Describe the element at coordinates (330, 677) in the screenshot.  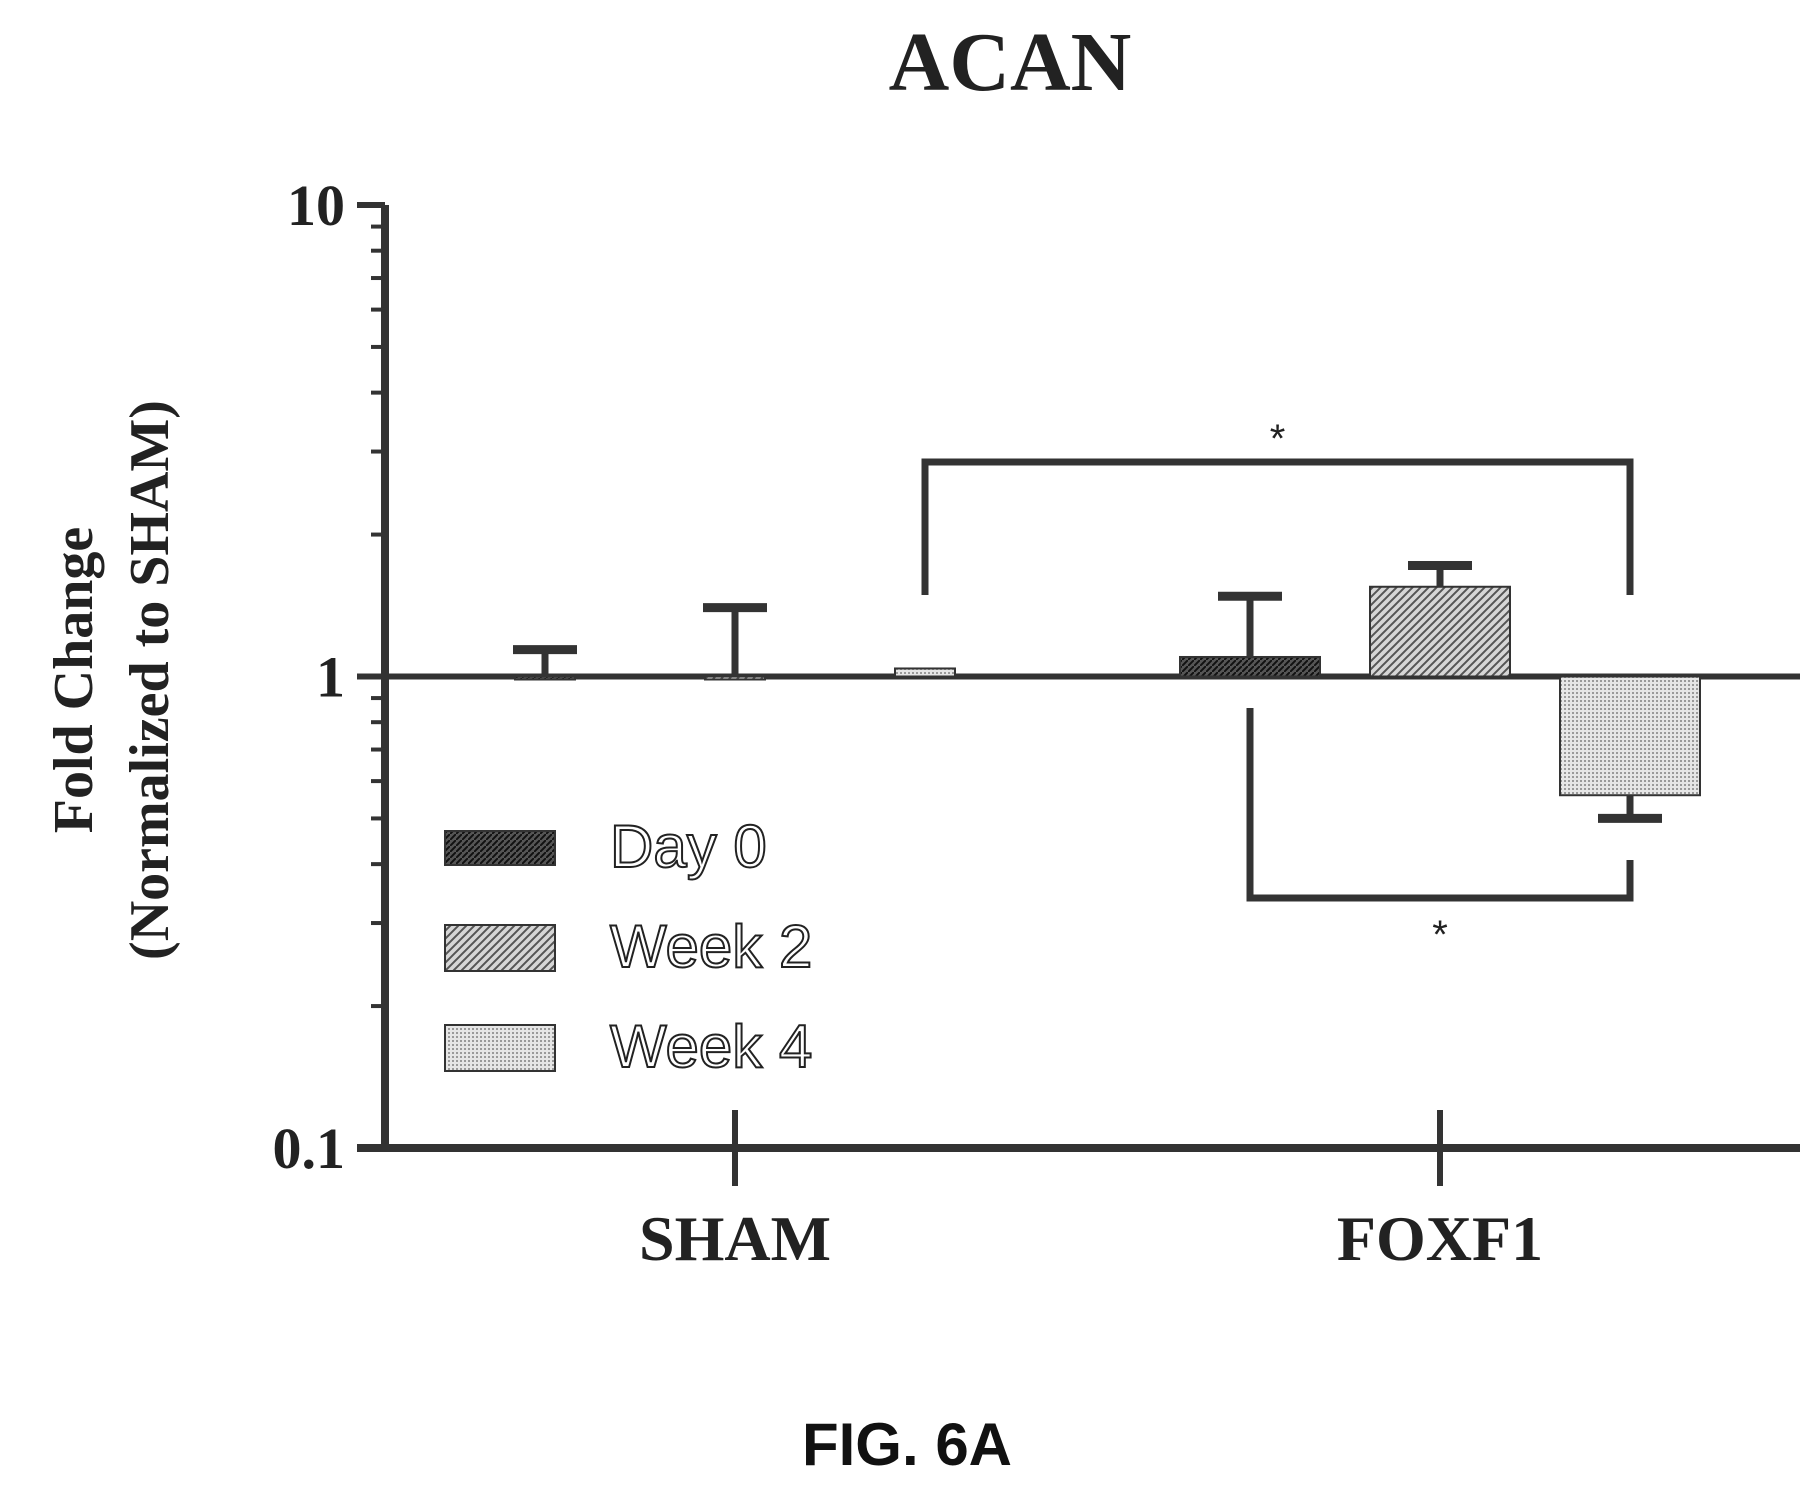
I see `y-tick-label: 1` at that location.